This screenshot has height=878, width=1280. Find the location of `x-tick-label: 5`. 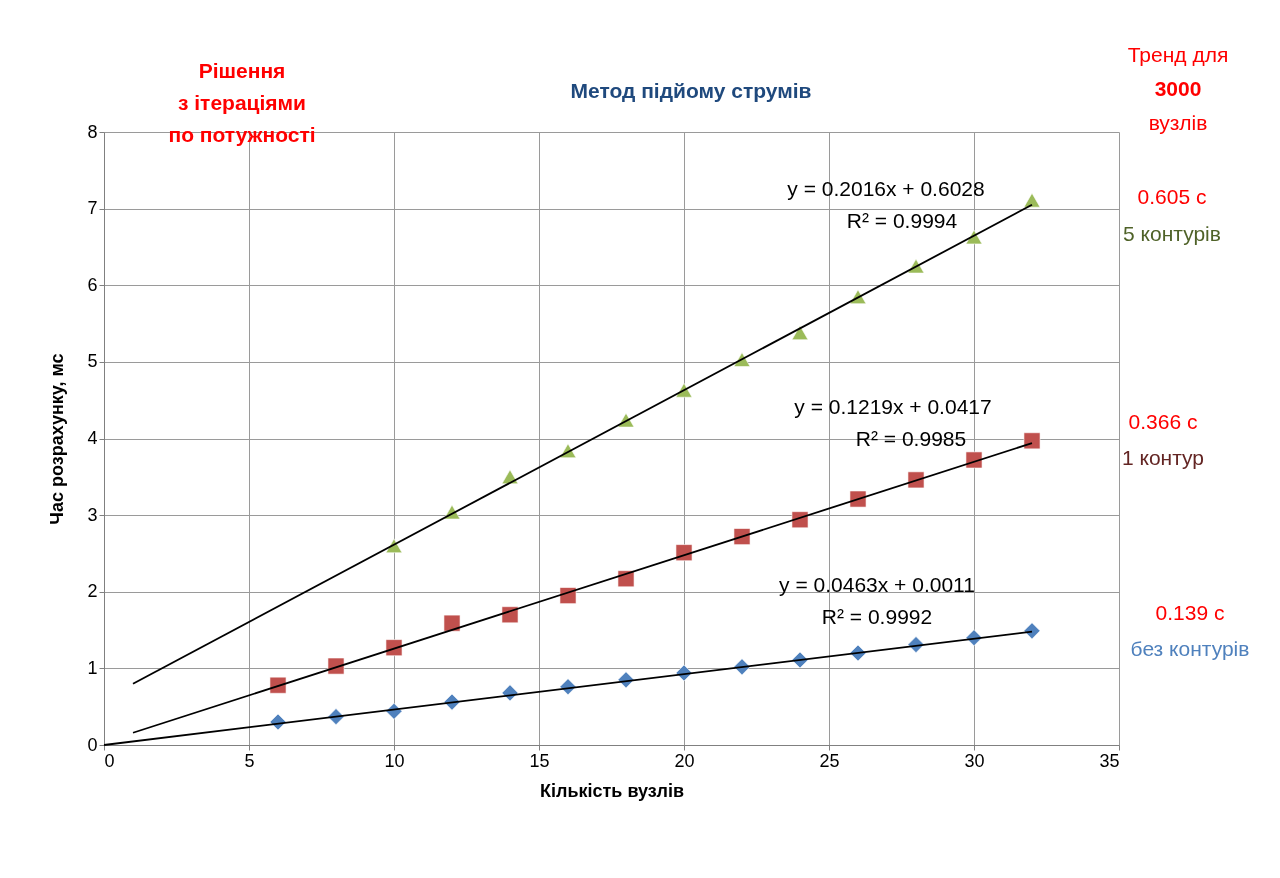

x-tick-label: 5 is located at coordinates (249, 760).